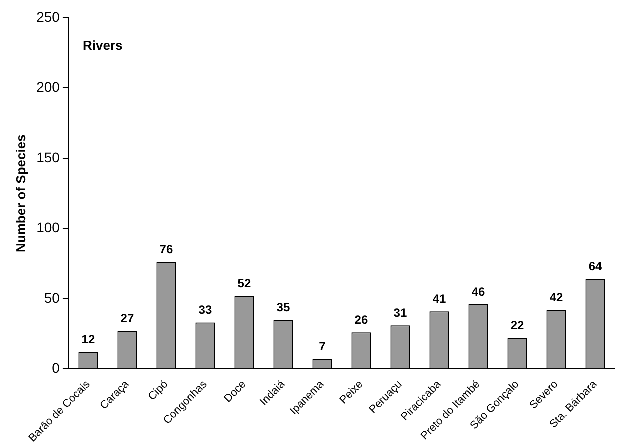  What do you see at coordinates (595, 267) in the screenshot?
I see `data-label: 64` at bounding box center [595, 267].